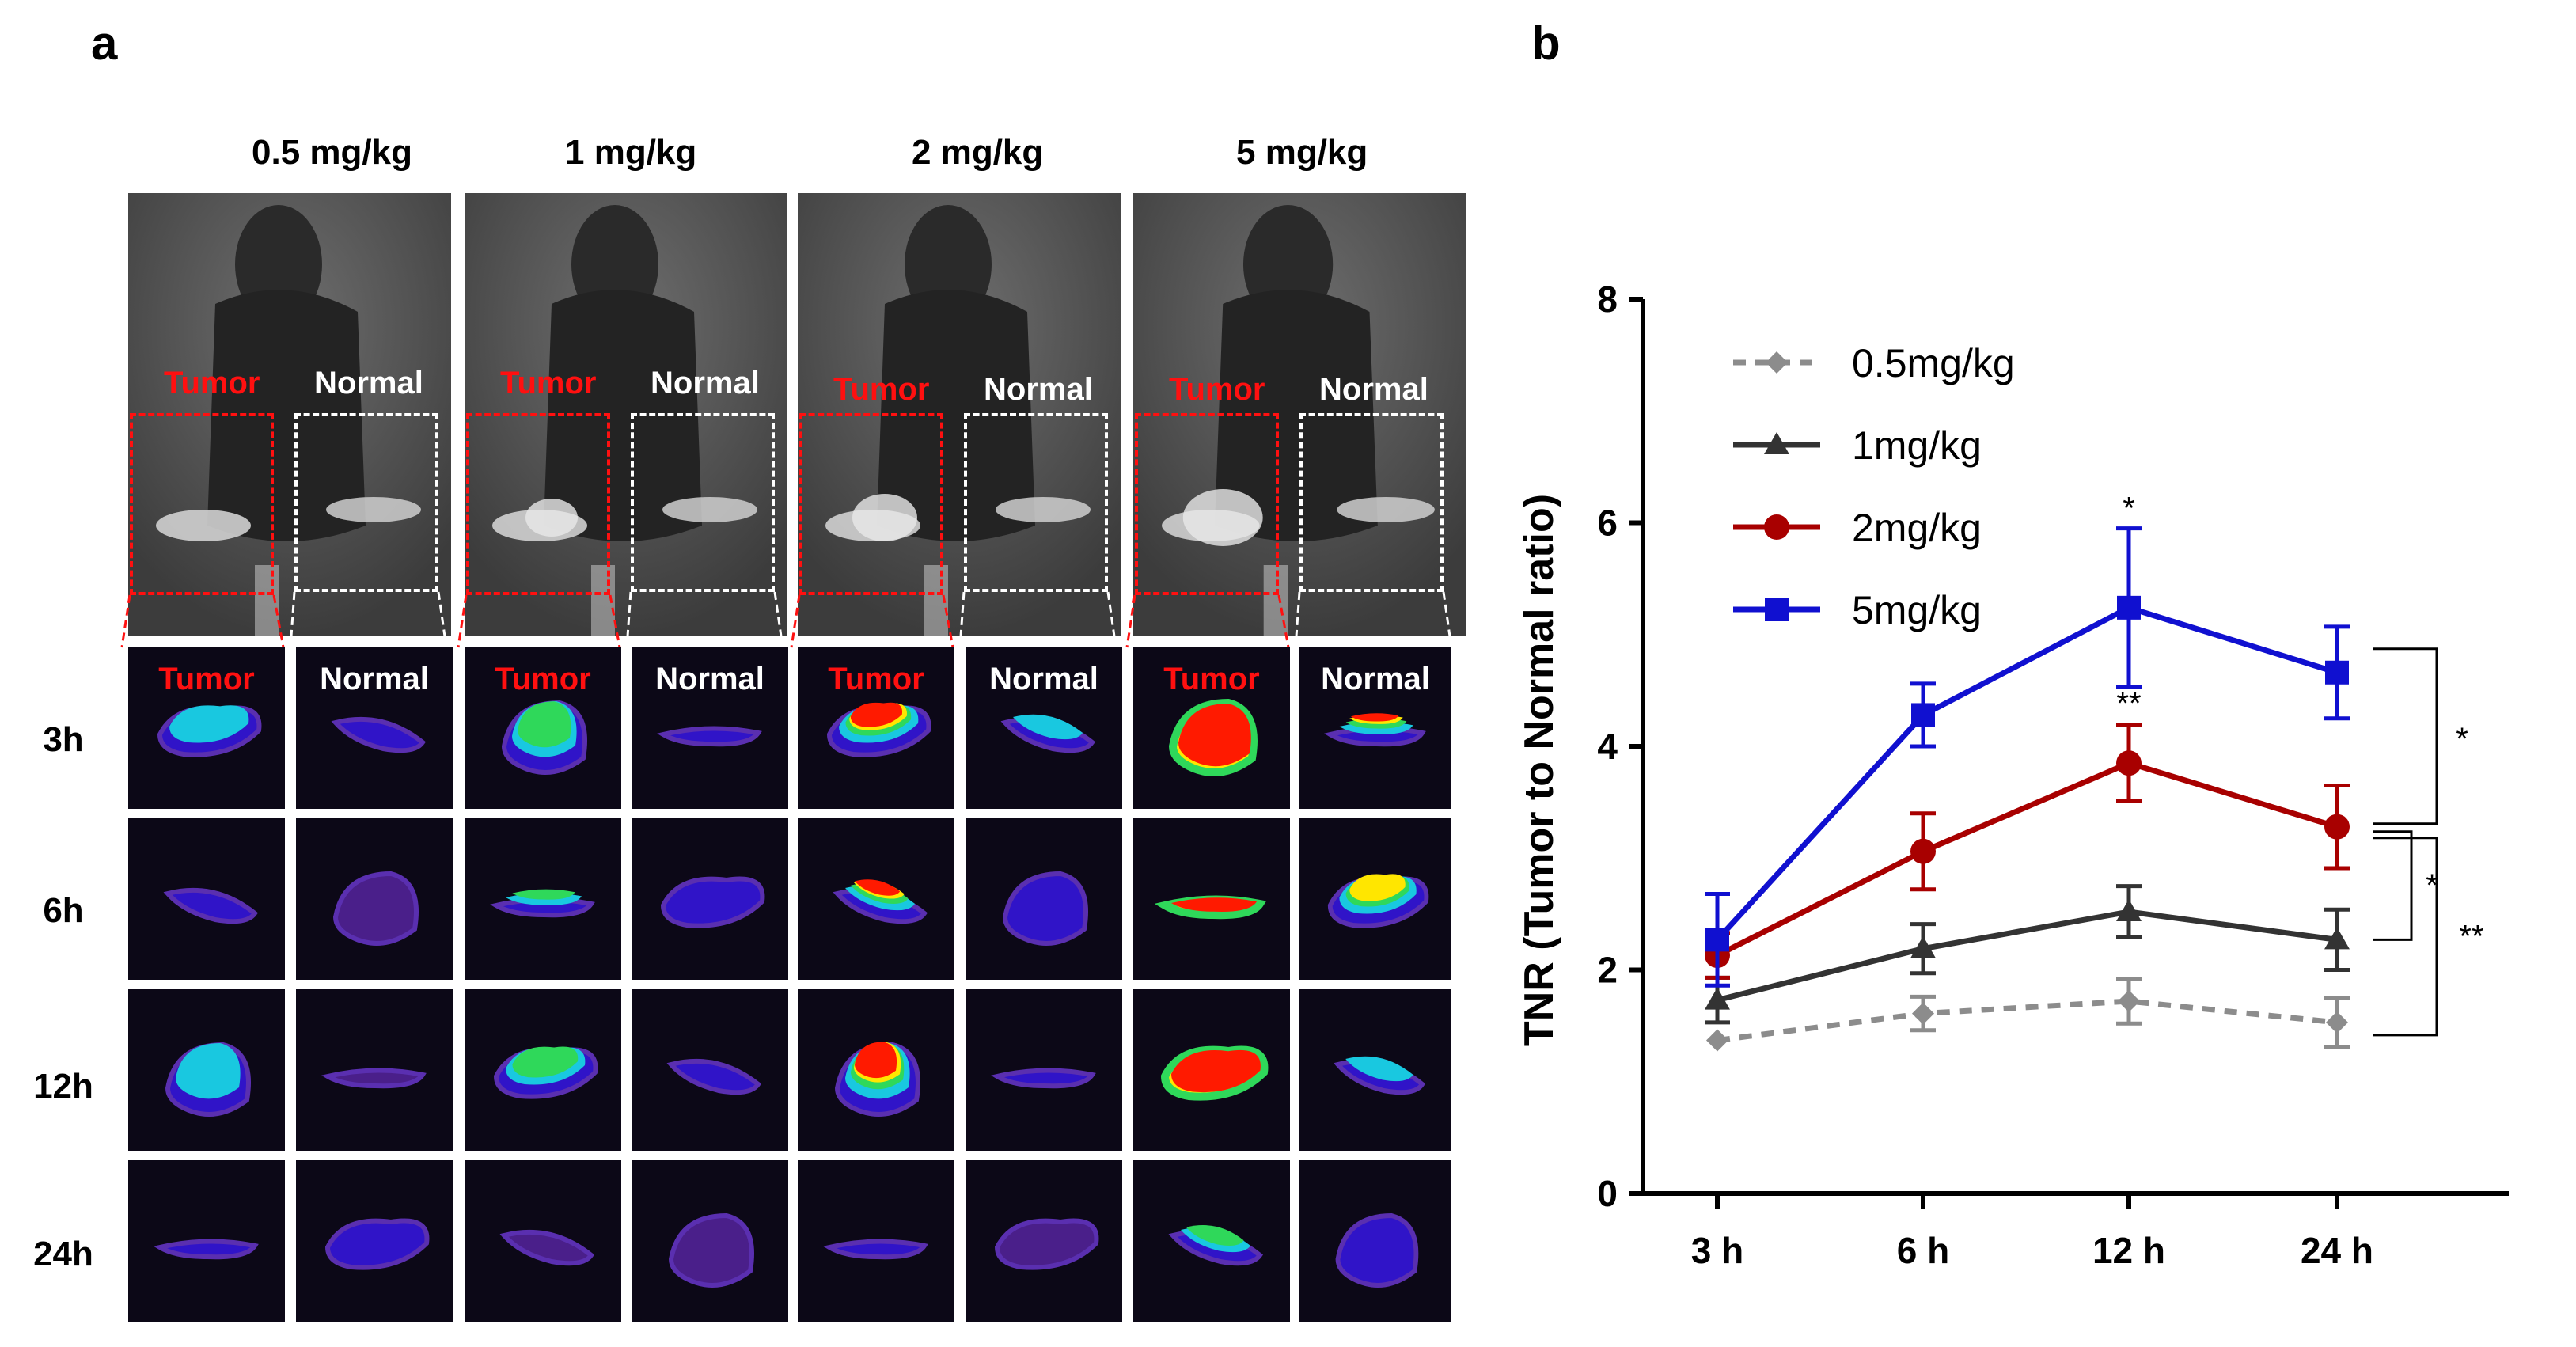  Describe the element at coordinates (2128, 1250) in the screenshot. I see `x-tick-label: 12 h` at that location.